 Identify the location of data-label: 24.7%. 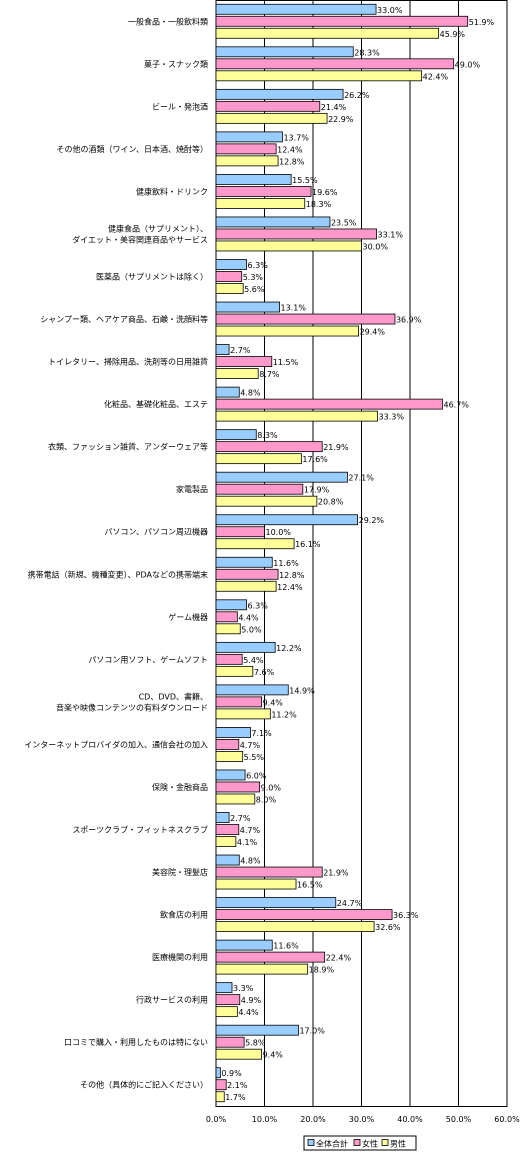
(350, 903).